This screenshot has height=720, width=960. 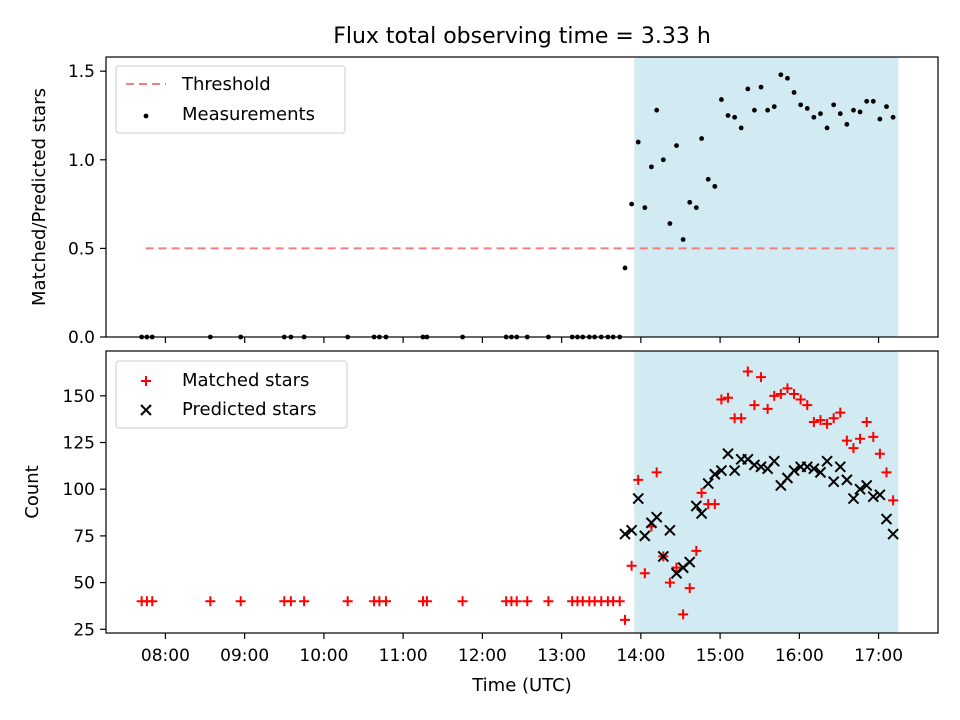 What do you see at coordinates (522, 36) in the screenshot?
I see `chart-title: Flux total observing time = 3.33 h` at bounding box center [522, 36].